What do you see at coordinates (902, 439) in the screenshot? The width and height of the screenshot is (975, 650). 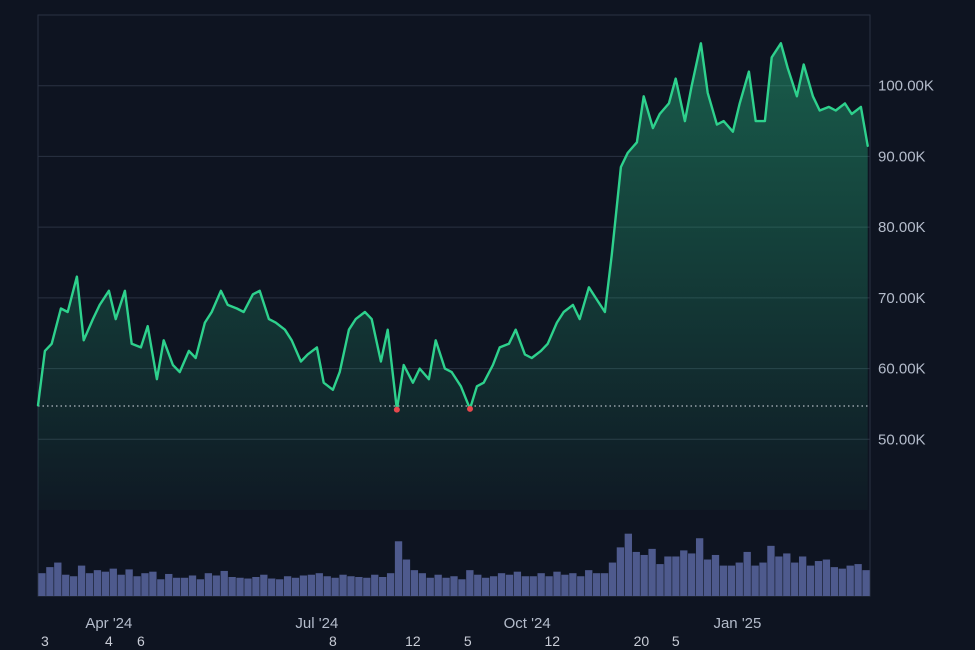 I see `y-tick-label: 50.00K` at bounding box center [902, 439].